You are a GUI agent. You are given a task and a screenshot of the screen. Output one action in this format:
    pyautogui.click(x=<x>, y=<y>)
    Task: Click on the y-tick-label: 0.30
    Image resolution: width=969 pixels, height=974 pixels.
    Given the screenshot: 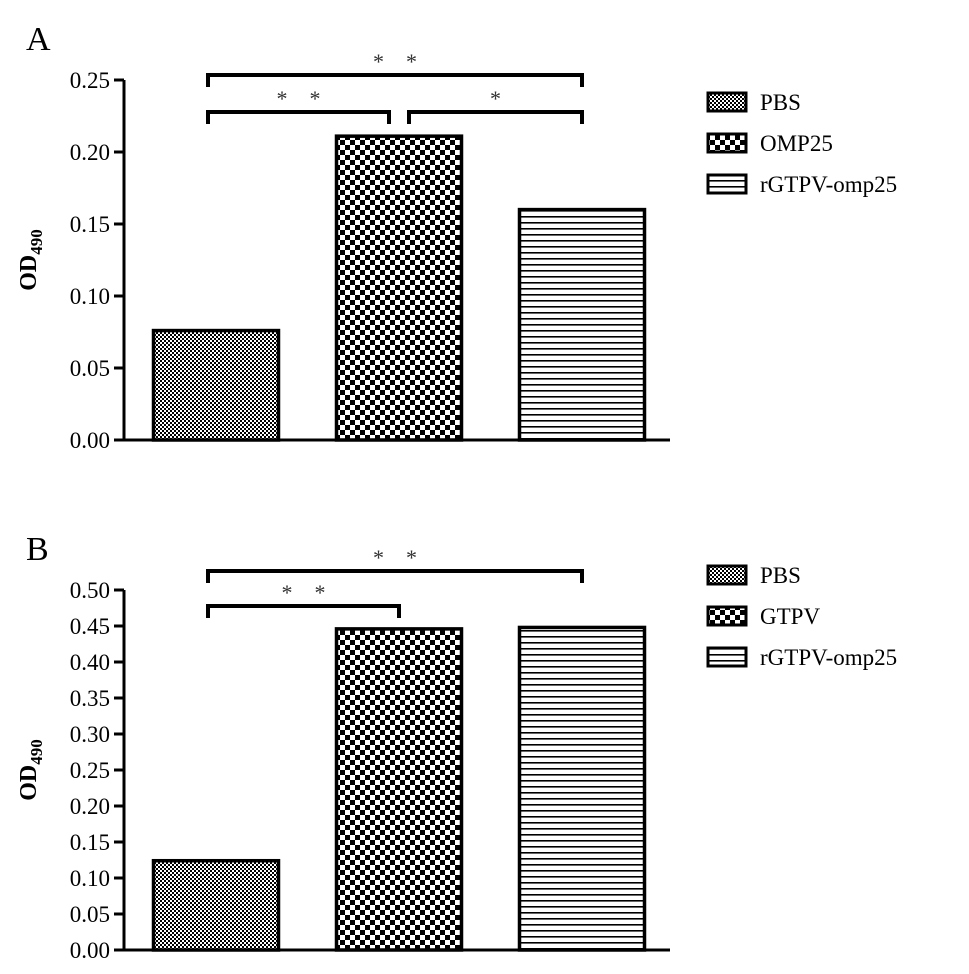 What is the action you would take?
    pyautogui.click(x=90, y=734)
    